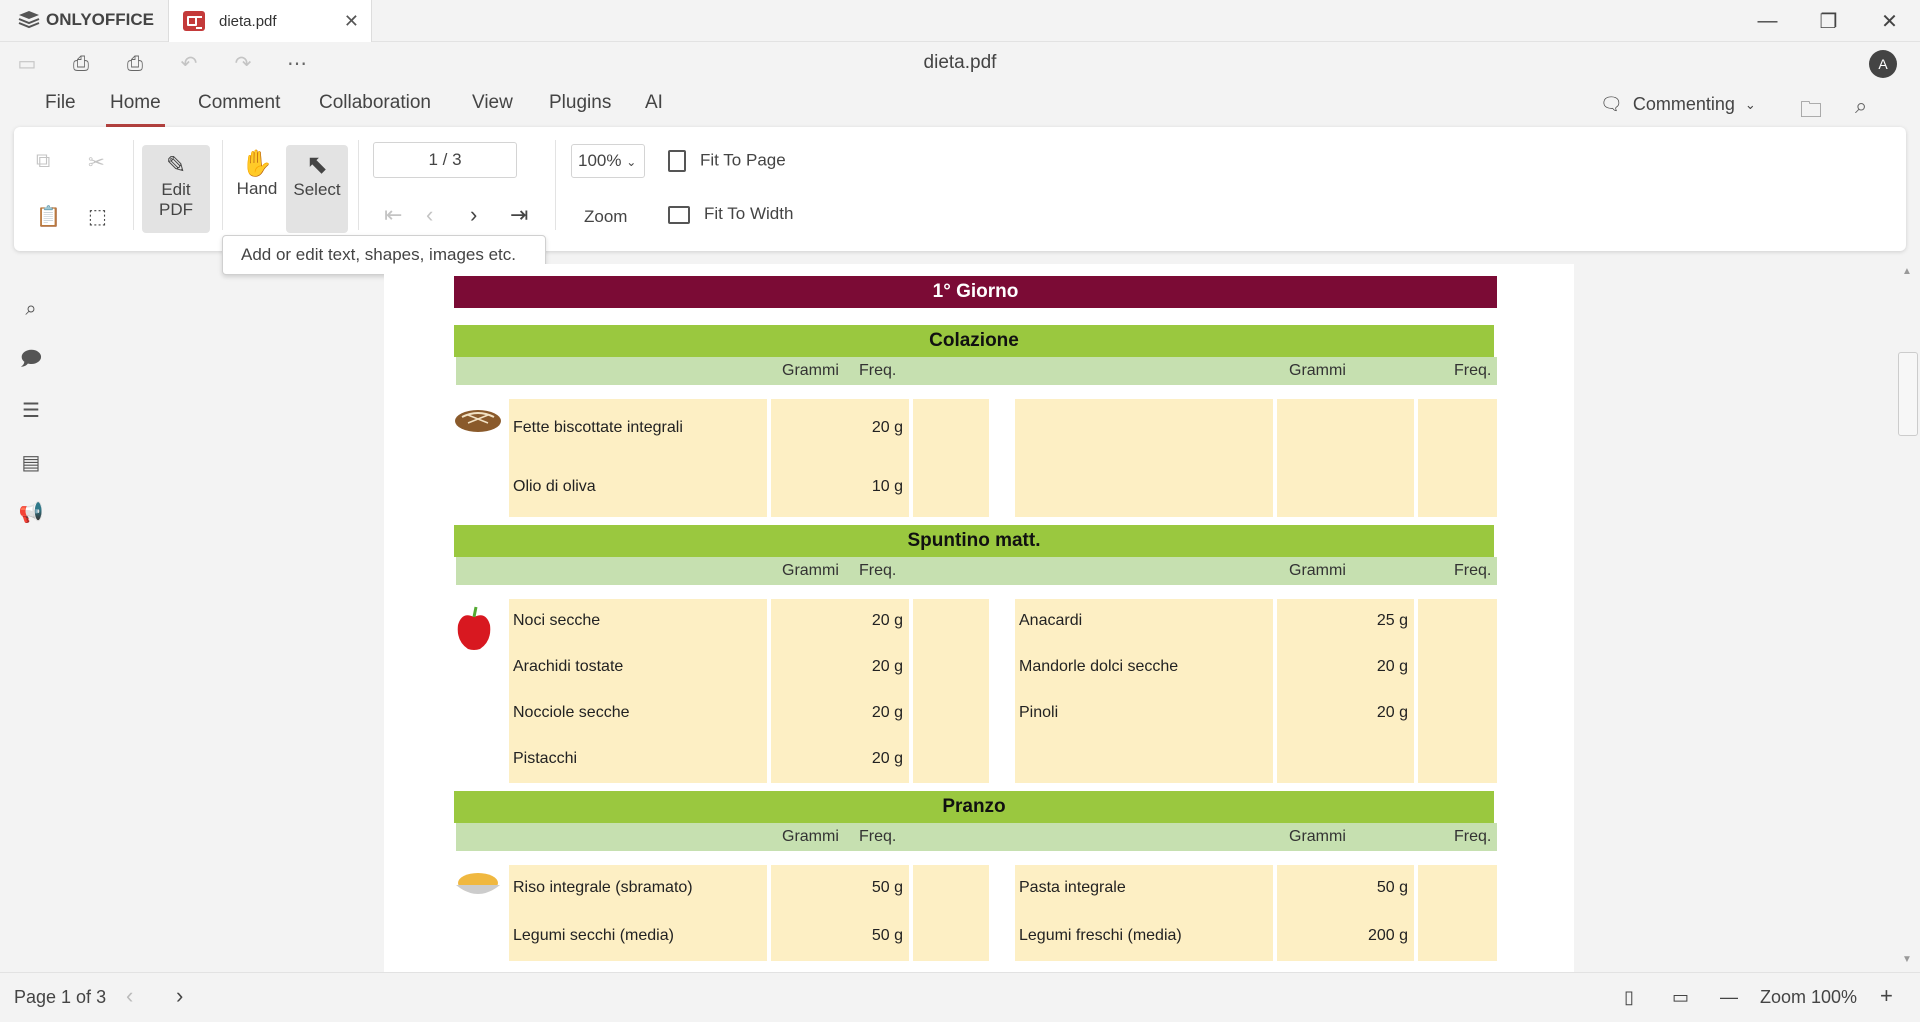  Describe the element at coordinates (248, 21) in the screenshot. I see `document-tab-label: dieta.pdf` at that location.